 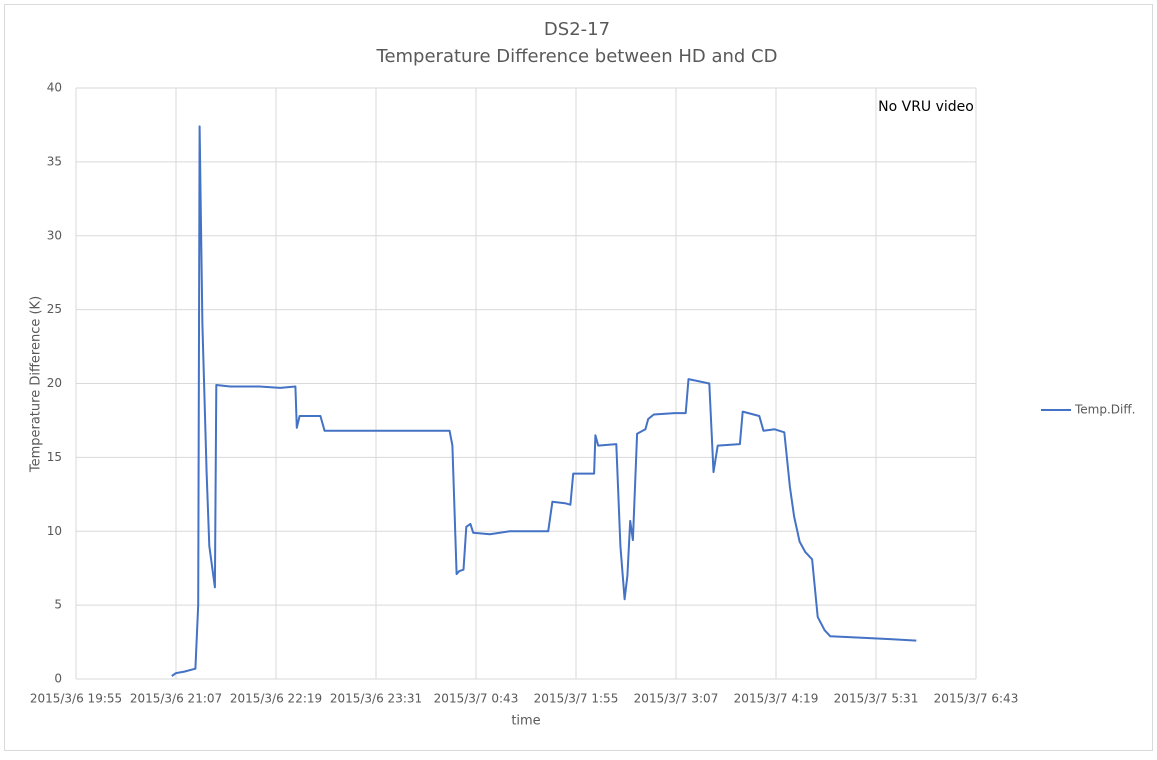 I want to click on chart-subtitle: Temperature Difference between HD and CD, so click(x=577, y=56).